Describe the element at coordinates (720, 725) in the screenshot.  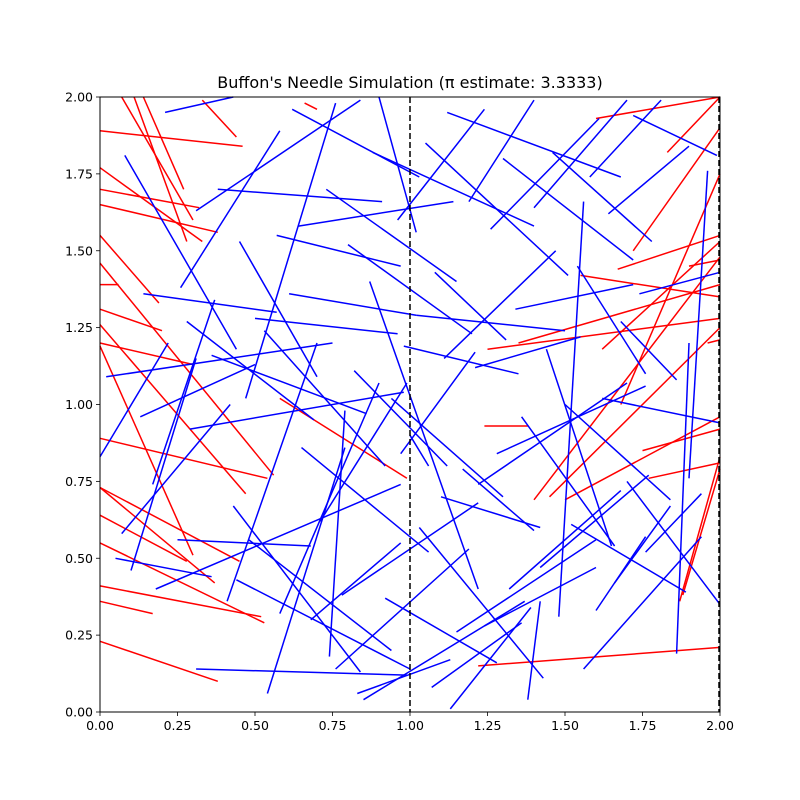
I see `x-tick-label: 2.00` at that location.